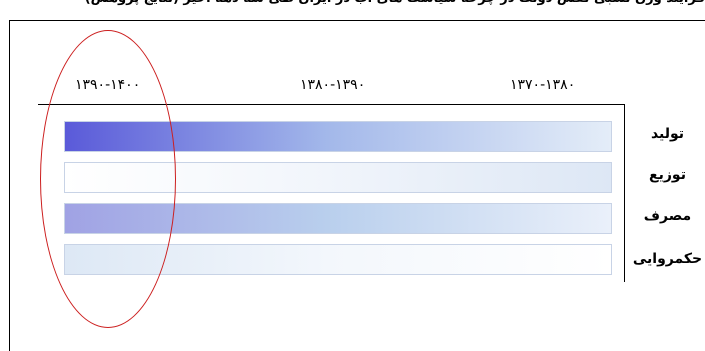 The height and width of the screenshot is (351, 705). I want to click on row-label-consumption: مصرف, so click(667, 216).